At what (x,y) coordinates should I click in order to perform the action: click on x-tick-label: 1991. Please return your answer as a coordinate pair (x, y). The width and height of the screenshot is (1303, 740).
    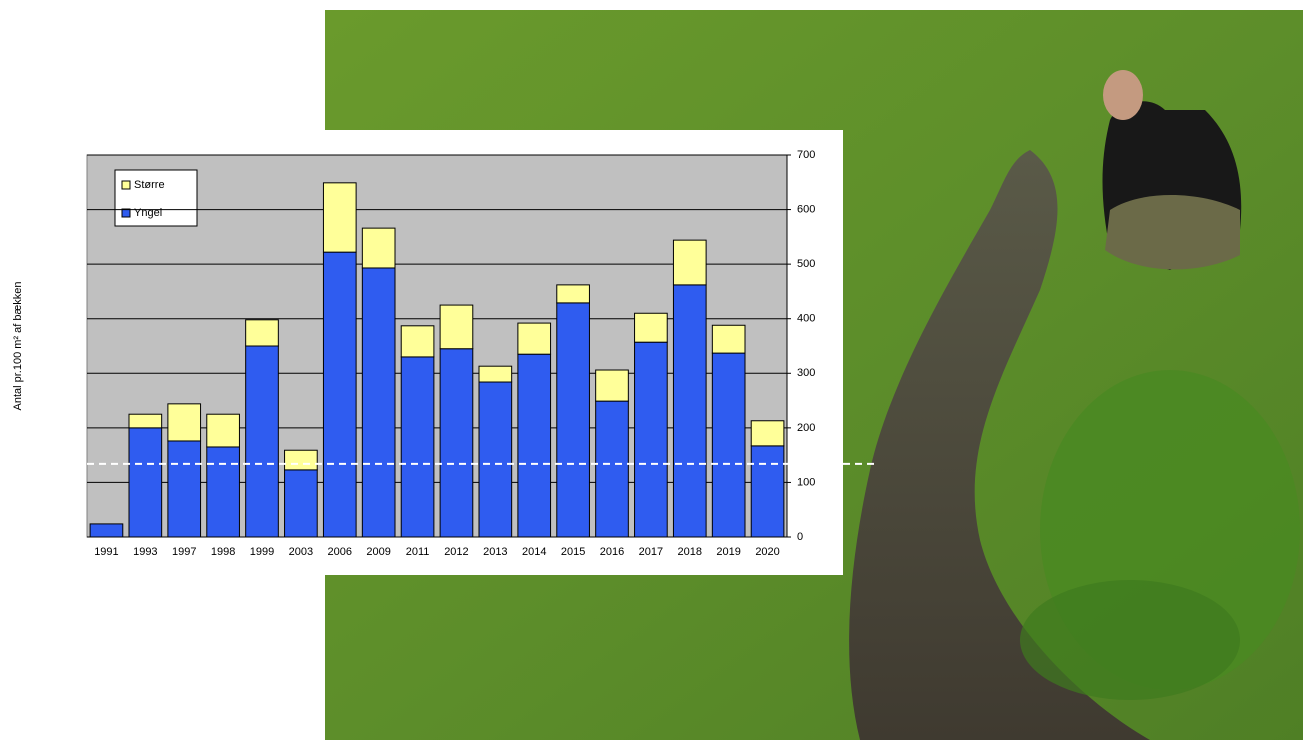
    Looking at the image, I should click on (106, 552).